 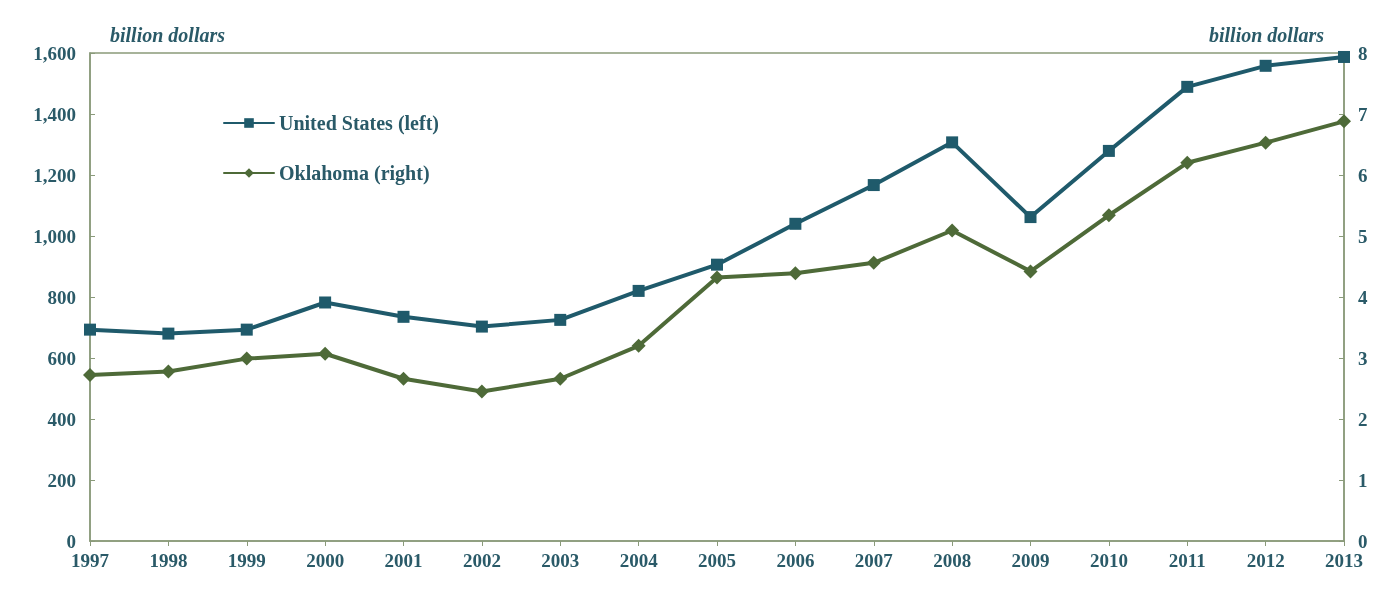 What do you see at coordinates (54, 236) in the screenshot?
I see `y-tick-label: 1,000` at bounding box center [54, 236].